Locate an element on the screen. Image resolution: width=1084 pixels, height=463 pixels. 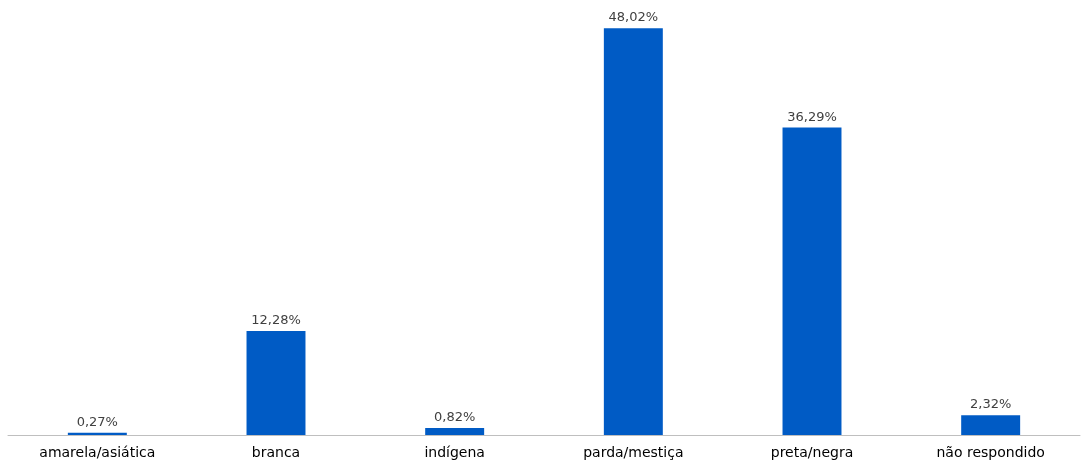
data-label: 12,28% is located at coordinates (276, 319).